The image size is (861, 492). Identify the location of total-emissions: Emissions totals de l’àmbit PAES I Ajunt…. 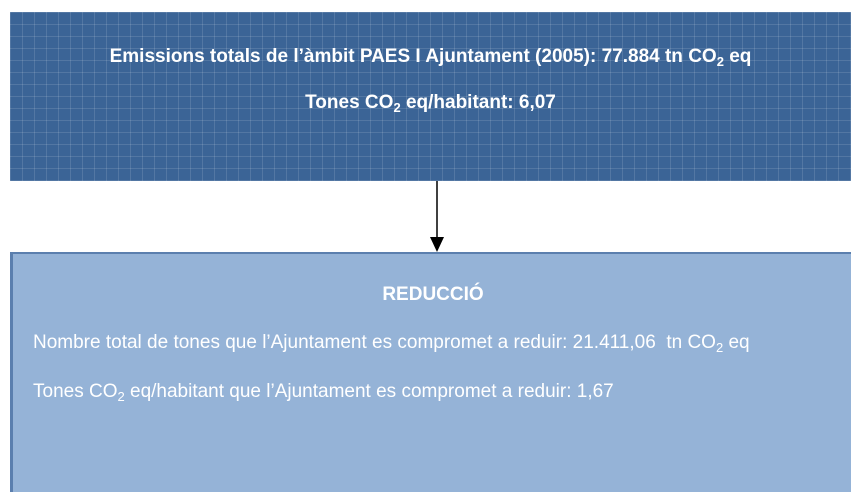
(430, 57).